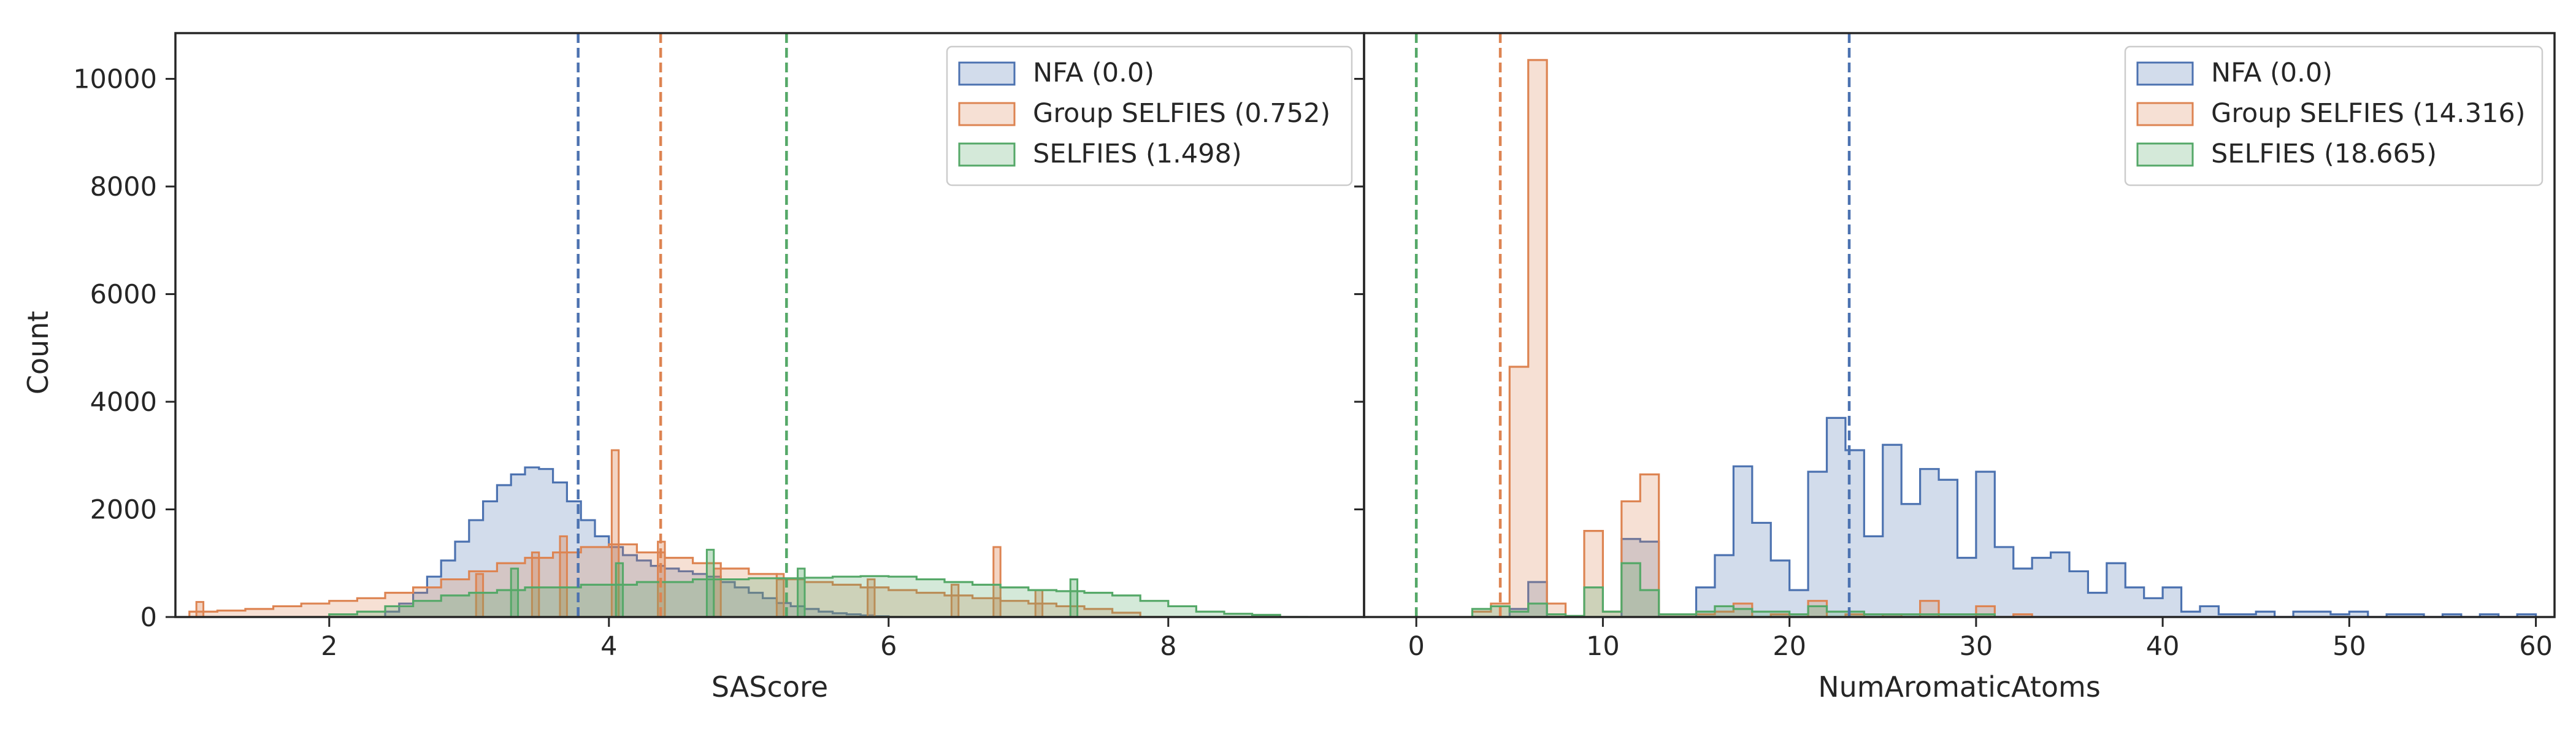 The image size is (2576, 736). Describe the element at coordinates (2368, 113) in the screenshot. I see `legend-entry-label: Group SELFIES (14.316)` at that location.